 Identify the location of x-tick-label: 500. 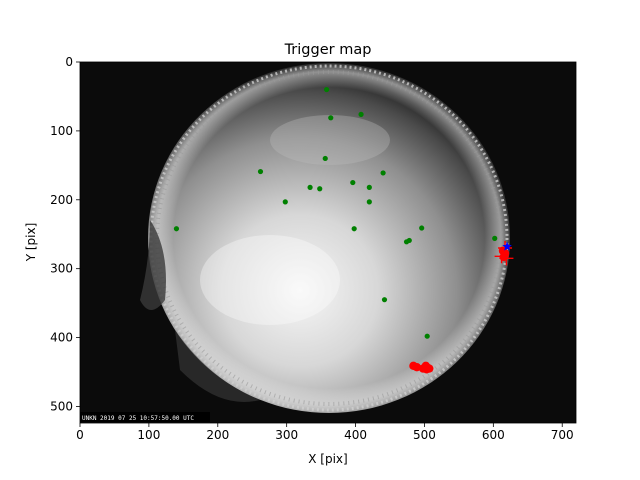
(424, 435).